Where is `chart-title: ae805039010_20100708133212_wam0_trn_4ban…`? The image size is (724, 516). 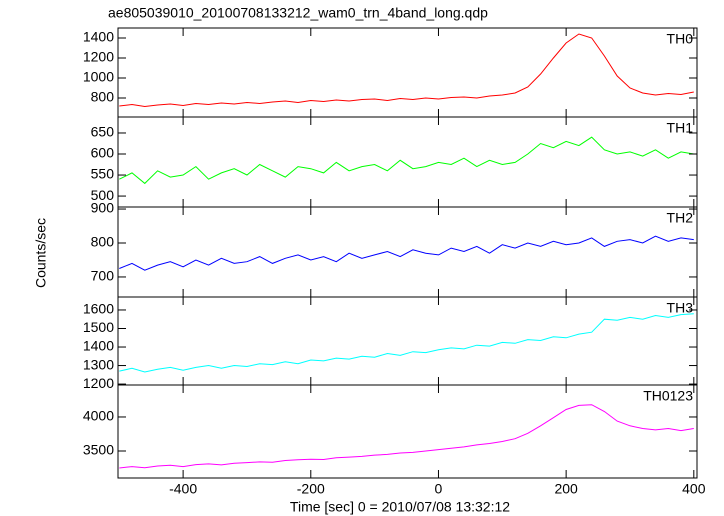 chart-title: ae805039010_20100708133212_wam0_trn_4ban… is located at coordinates (298, 13).